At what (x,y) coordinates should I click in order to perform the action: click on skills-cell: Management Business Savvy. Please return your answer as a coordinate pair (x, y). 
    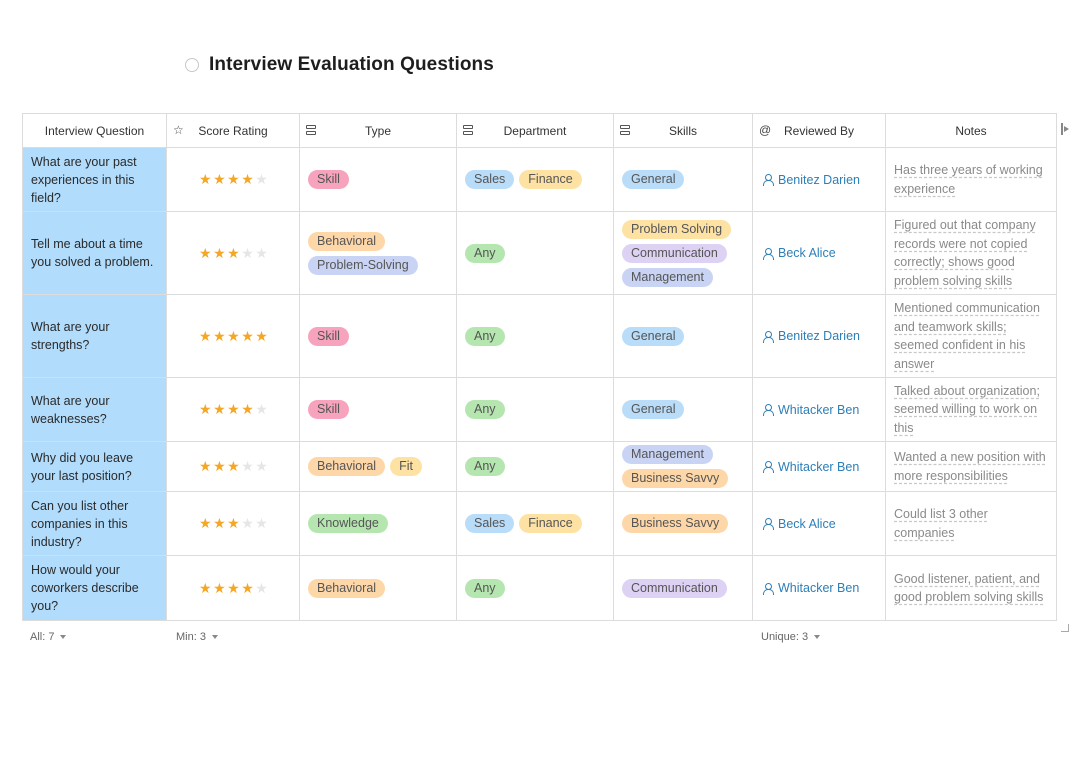
    Looking at the image, I should click on (683, 466).